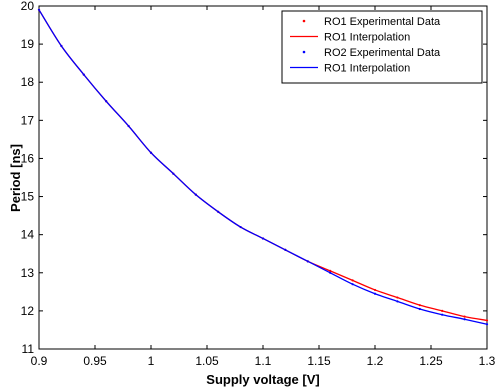 Image resolution: width=503 pixels, height=391 pixels. Describe the element at coordinates (375, 361) in the screenshot. I see `x-tick-label: 1.2` at that location.